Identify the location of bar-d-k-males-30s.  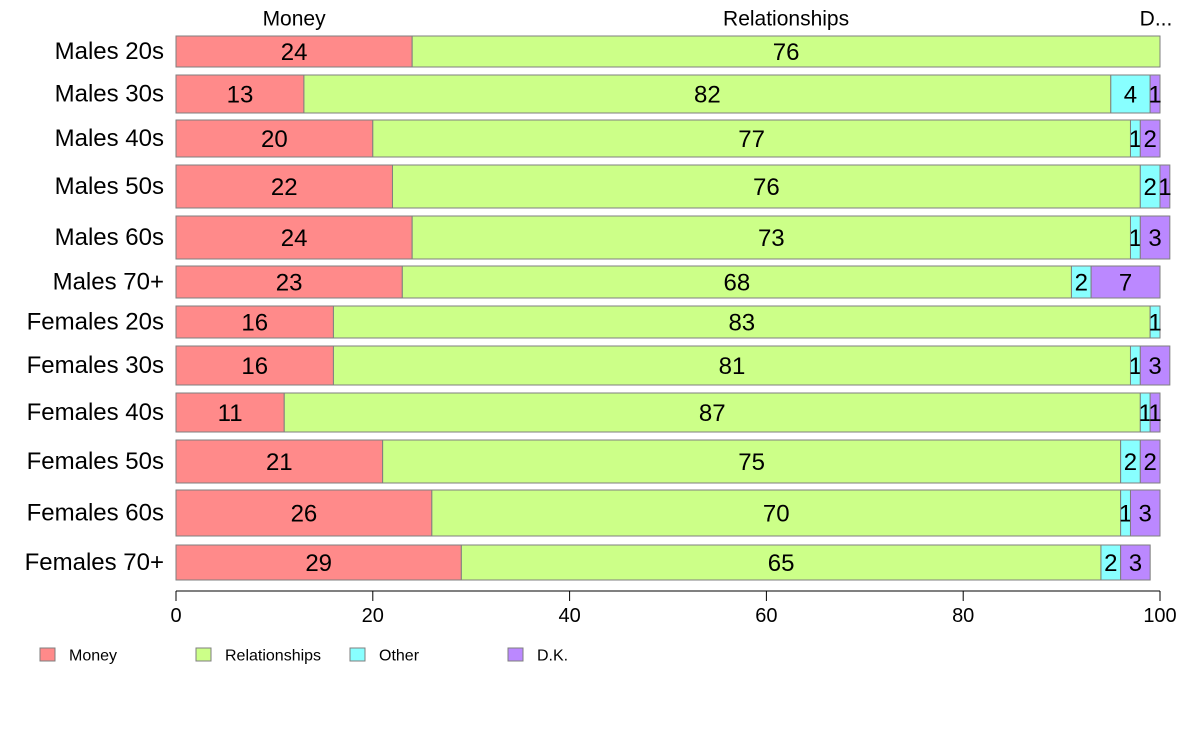
(1155, 94).